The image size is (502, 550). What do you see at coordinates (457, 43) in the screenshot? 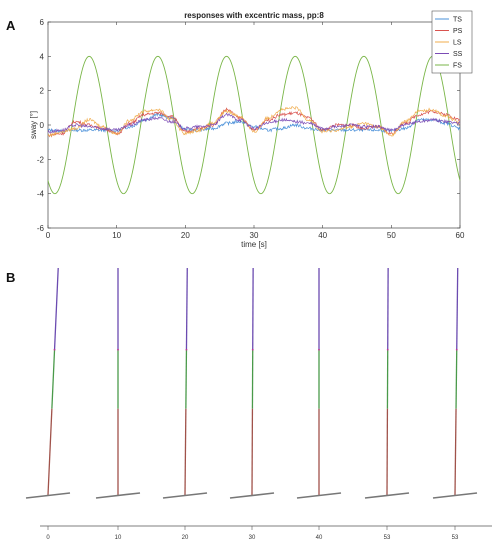
I see `legend-entry: LS` at bounding box center [457, 43].